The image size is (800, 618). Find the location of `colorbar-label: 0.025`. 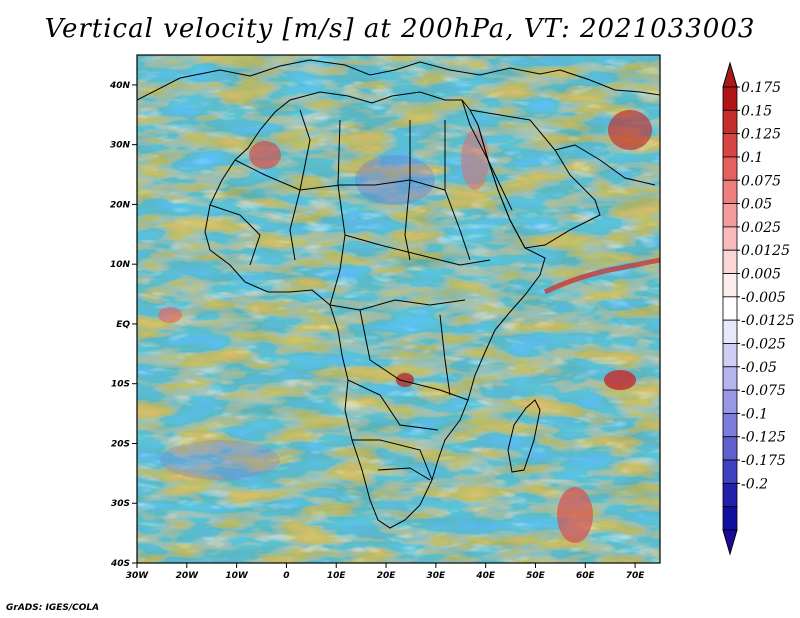

colorbar-label: 0.025 is located at coordinates (761, 228).